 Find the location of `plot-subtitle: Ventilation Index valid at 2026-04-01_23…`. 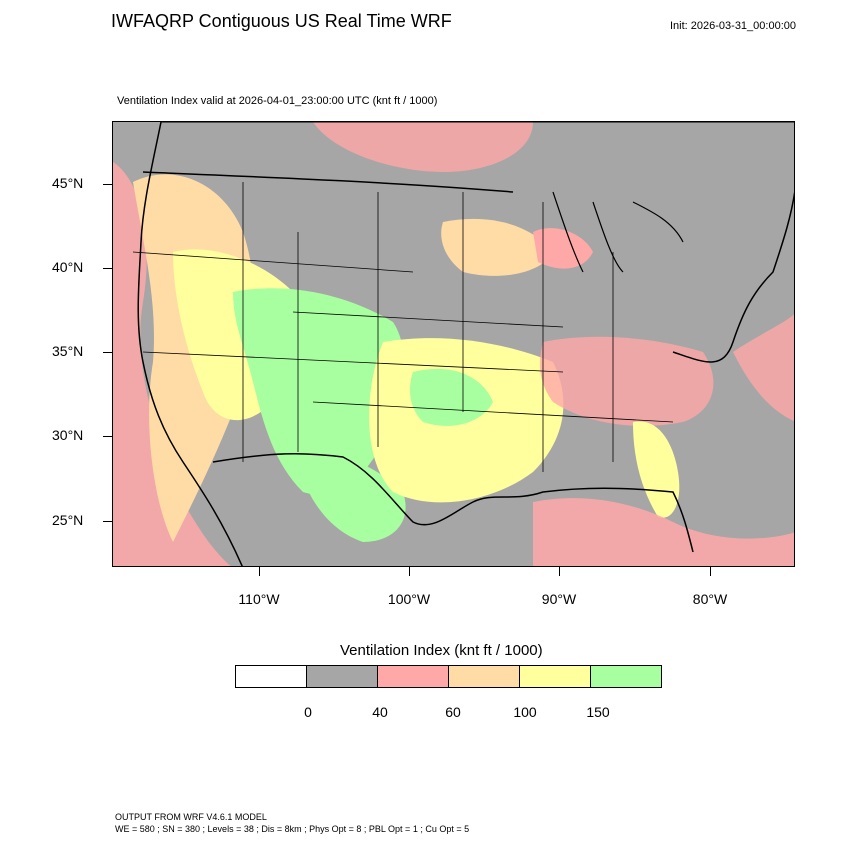

plot-subtitle: Ventilation Index valid at 2026-04-01_23… is located at coordinates (277, 101).